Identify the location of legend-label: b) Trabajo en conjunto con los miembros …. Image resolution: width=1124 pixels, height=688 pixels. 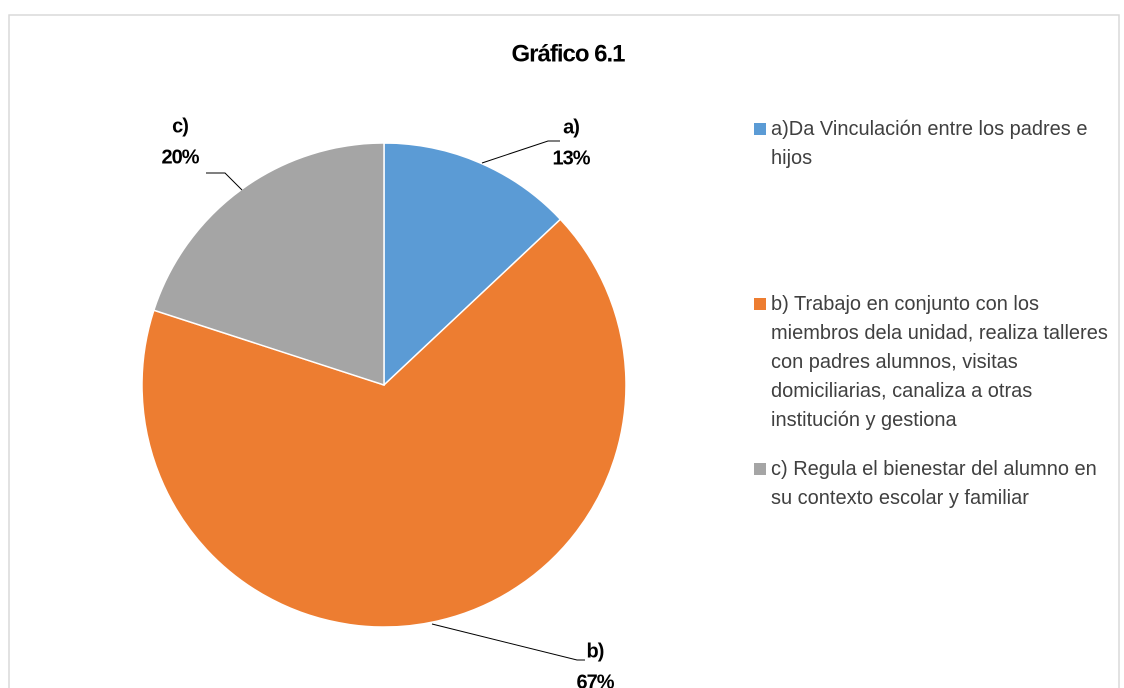
(939, 362).